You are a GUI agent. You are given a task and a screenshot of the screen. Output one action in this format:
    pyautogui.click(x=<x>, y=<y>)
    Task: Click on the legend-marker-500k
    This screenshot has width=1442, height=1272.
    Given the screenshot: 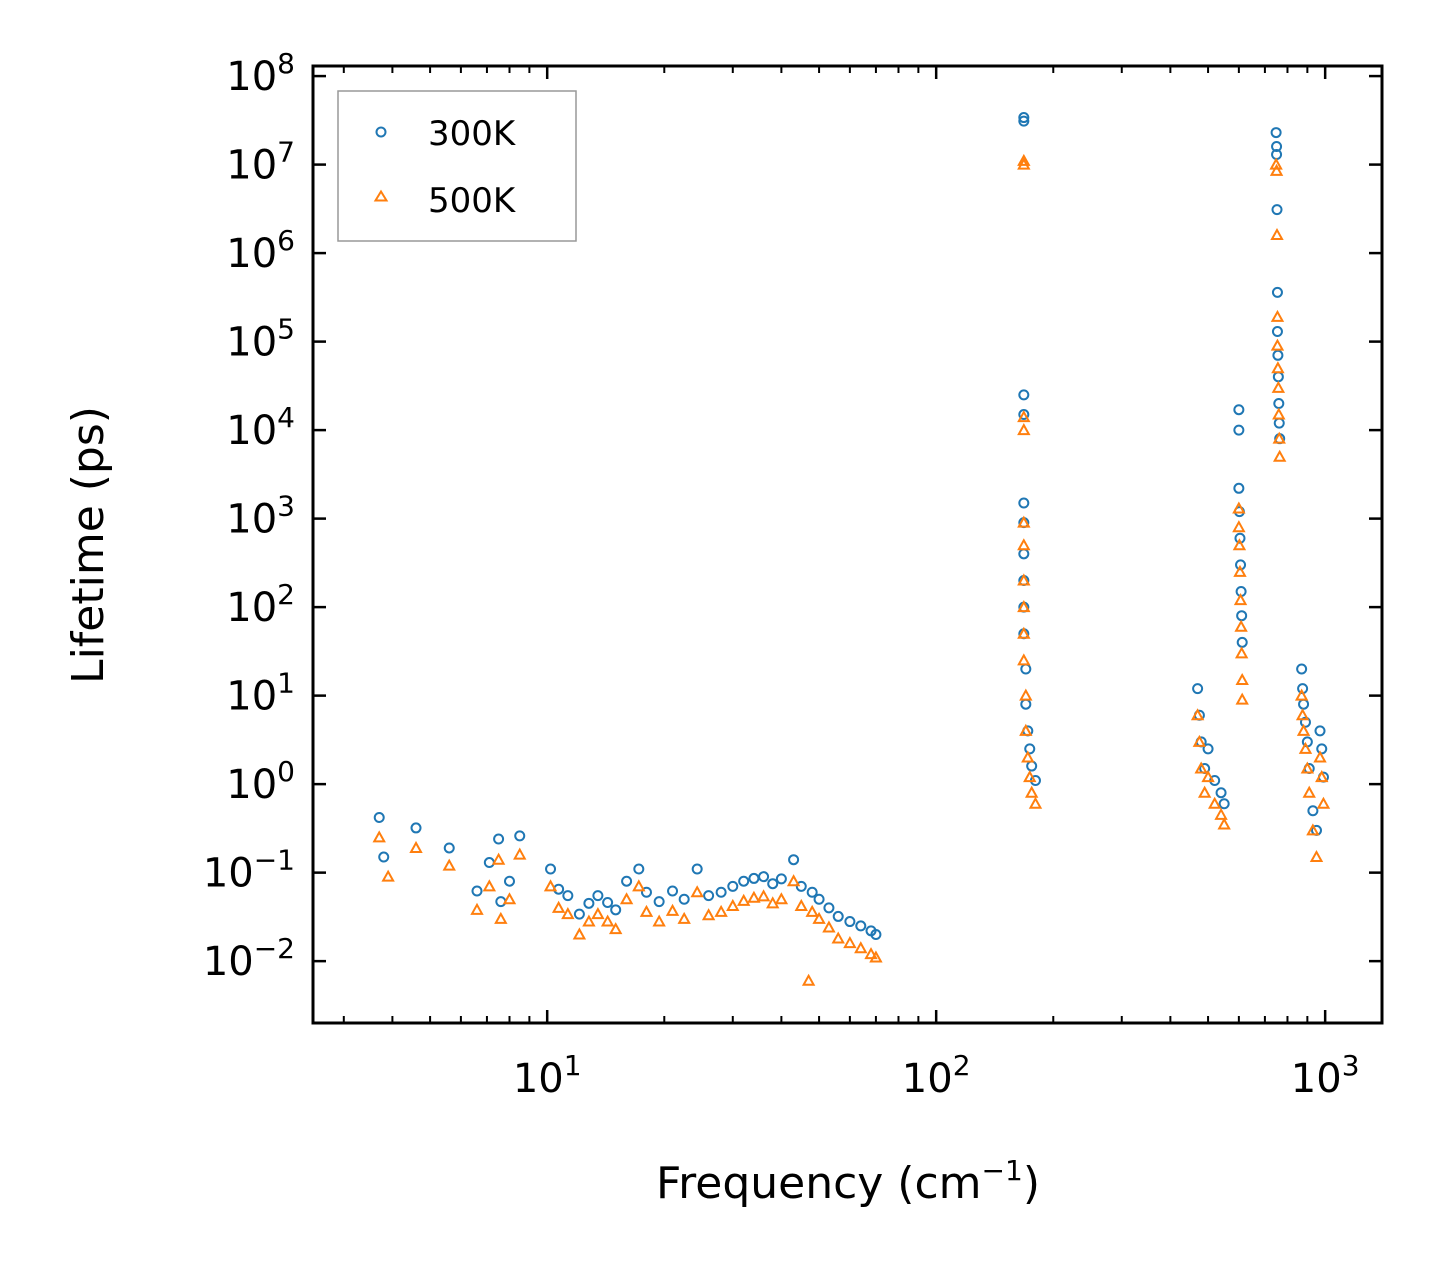 What is the action you would take?
    pyautogui.click(x=381, y=195)
    